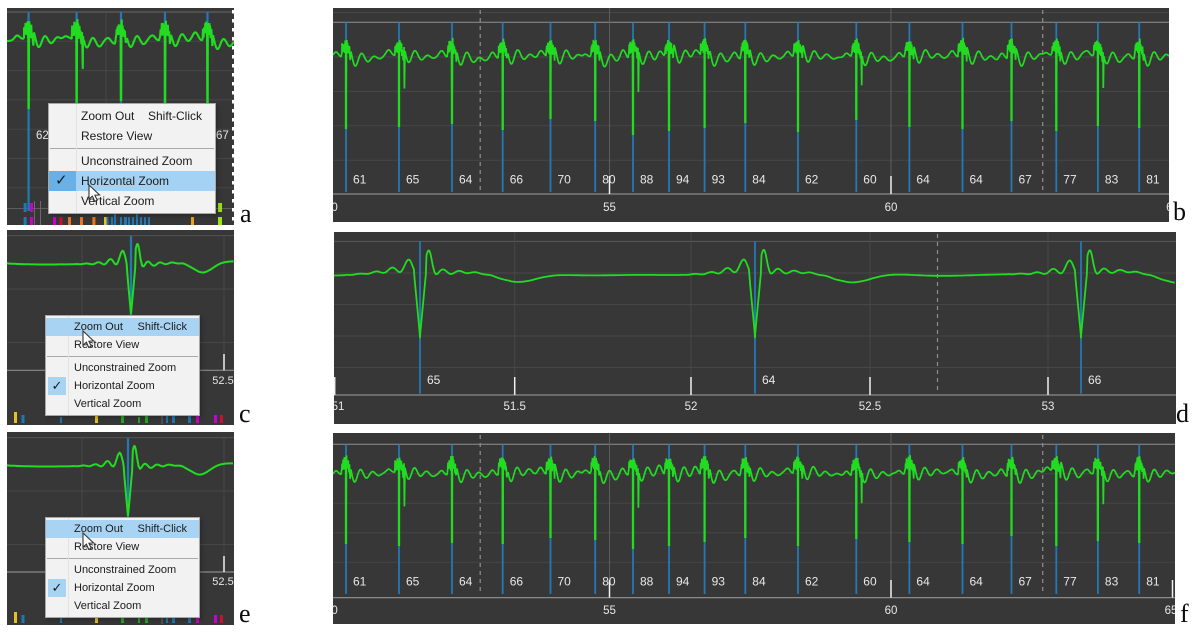 The height and width of the screenshot is (633, 1200). Describe the element at coordinates (691, 407) in the screenshot. I see `svg-text: 52` at that location.